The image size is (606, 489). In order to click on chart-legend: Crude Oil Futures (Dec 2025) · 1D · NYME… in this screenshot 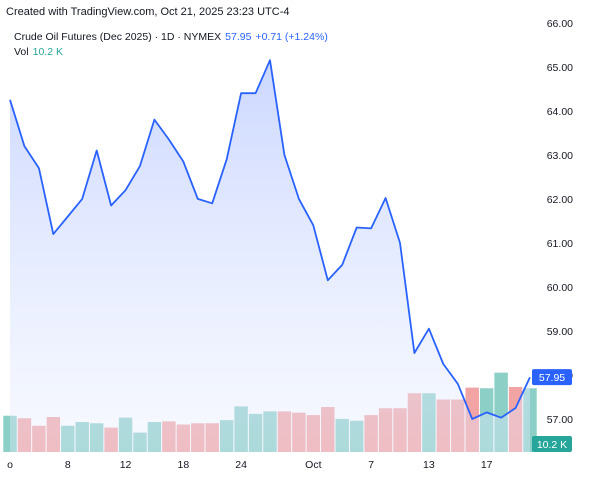, I will do `click(171, 45)`.